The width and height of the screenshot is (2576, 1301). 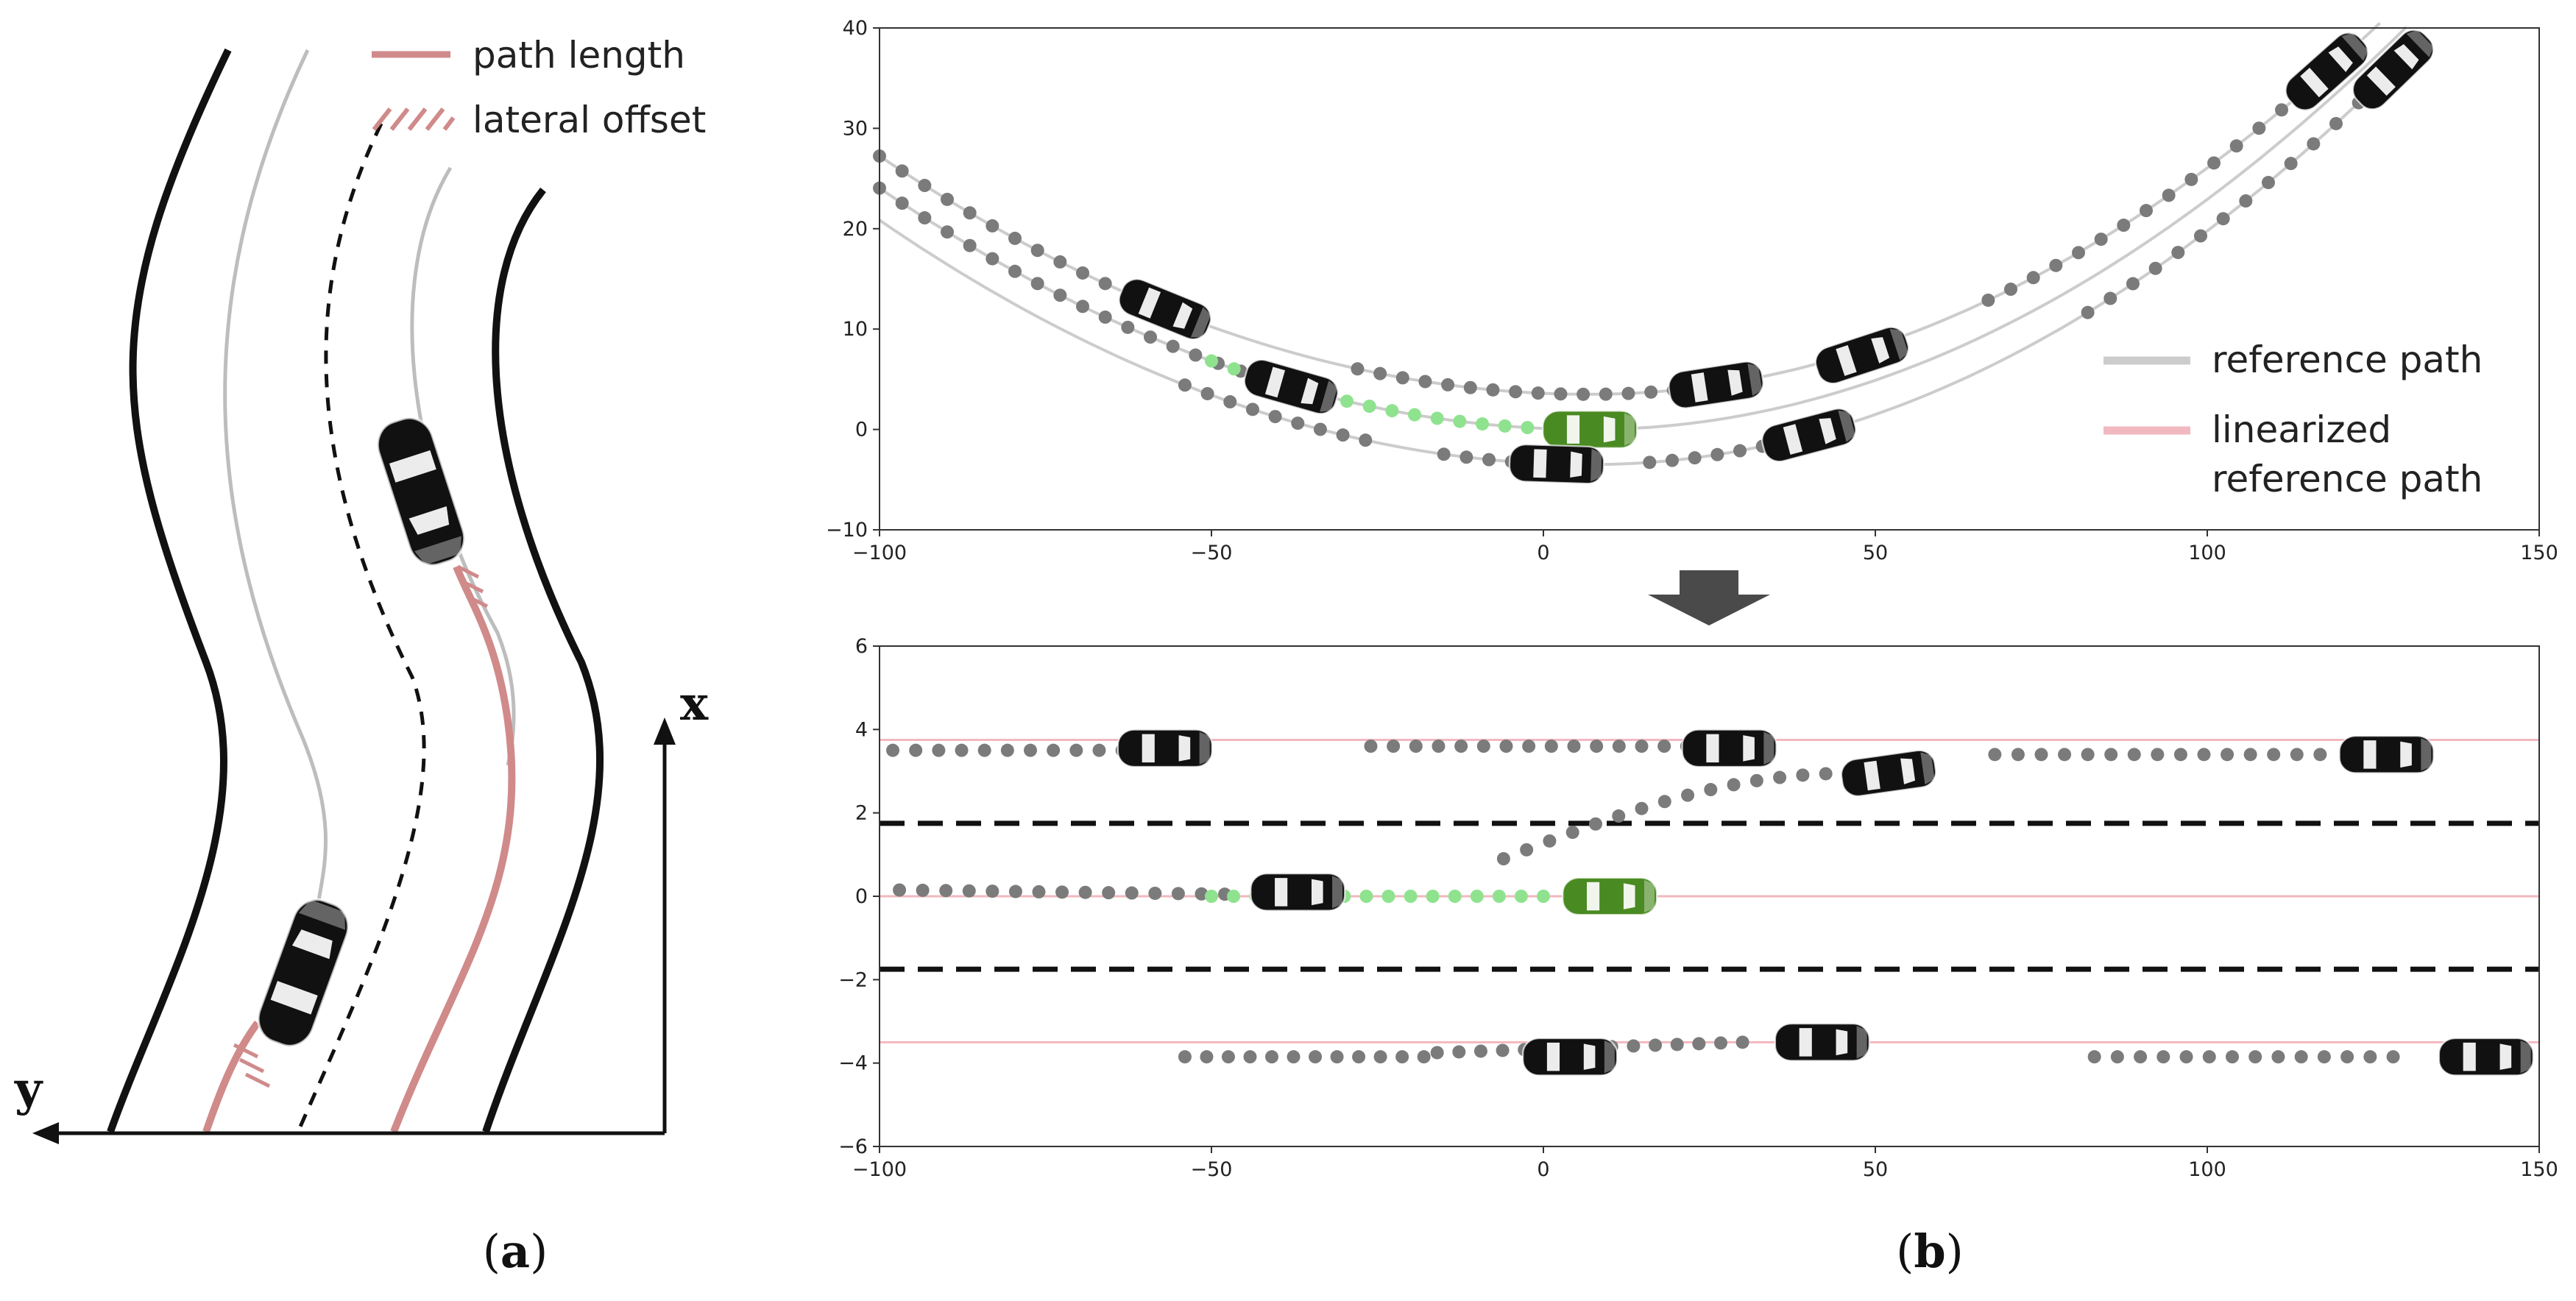 I want to click on y-tick-label: 6, so click(x=861, y=646).